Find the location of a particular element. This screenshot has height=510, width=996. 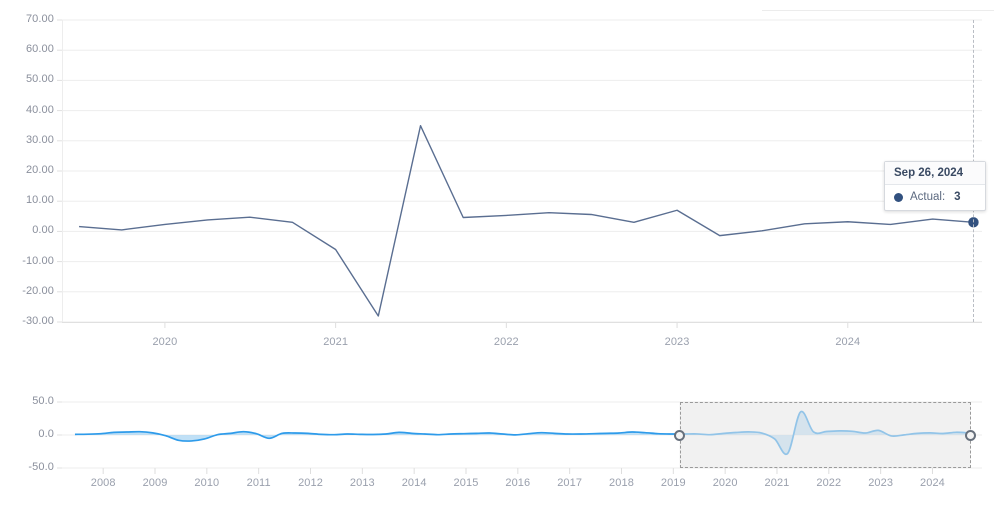

main-y-tick-label: -10.00 is located at coordinates (38, 260).